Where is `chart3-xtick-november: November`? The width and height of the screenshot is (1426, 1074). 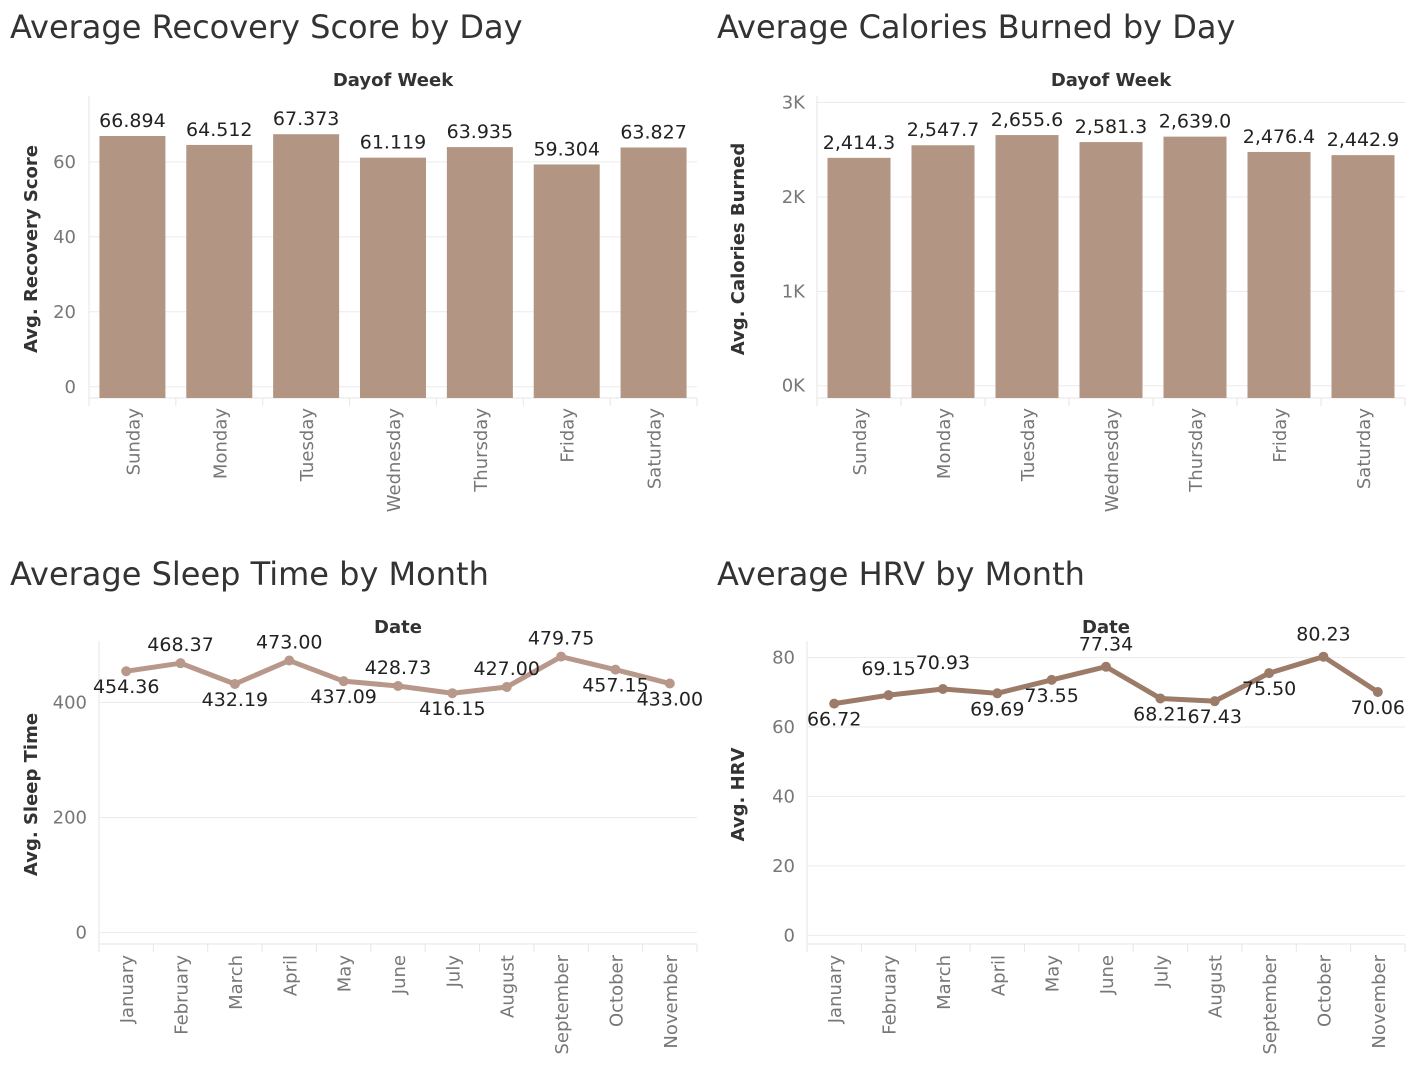 chart3-xtick-november: November is located at coordinates (671, 1001).